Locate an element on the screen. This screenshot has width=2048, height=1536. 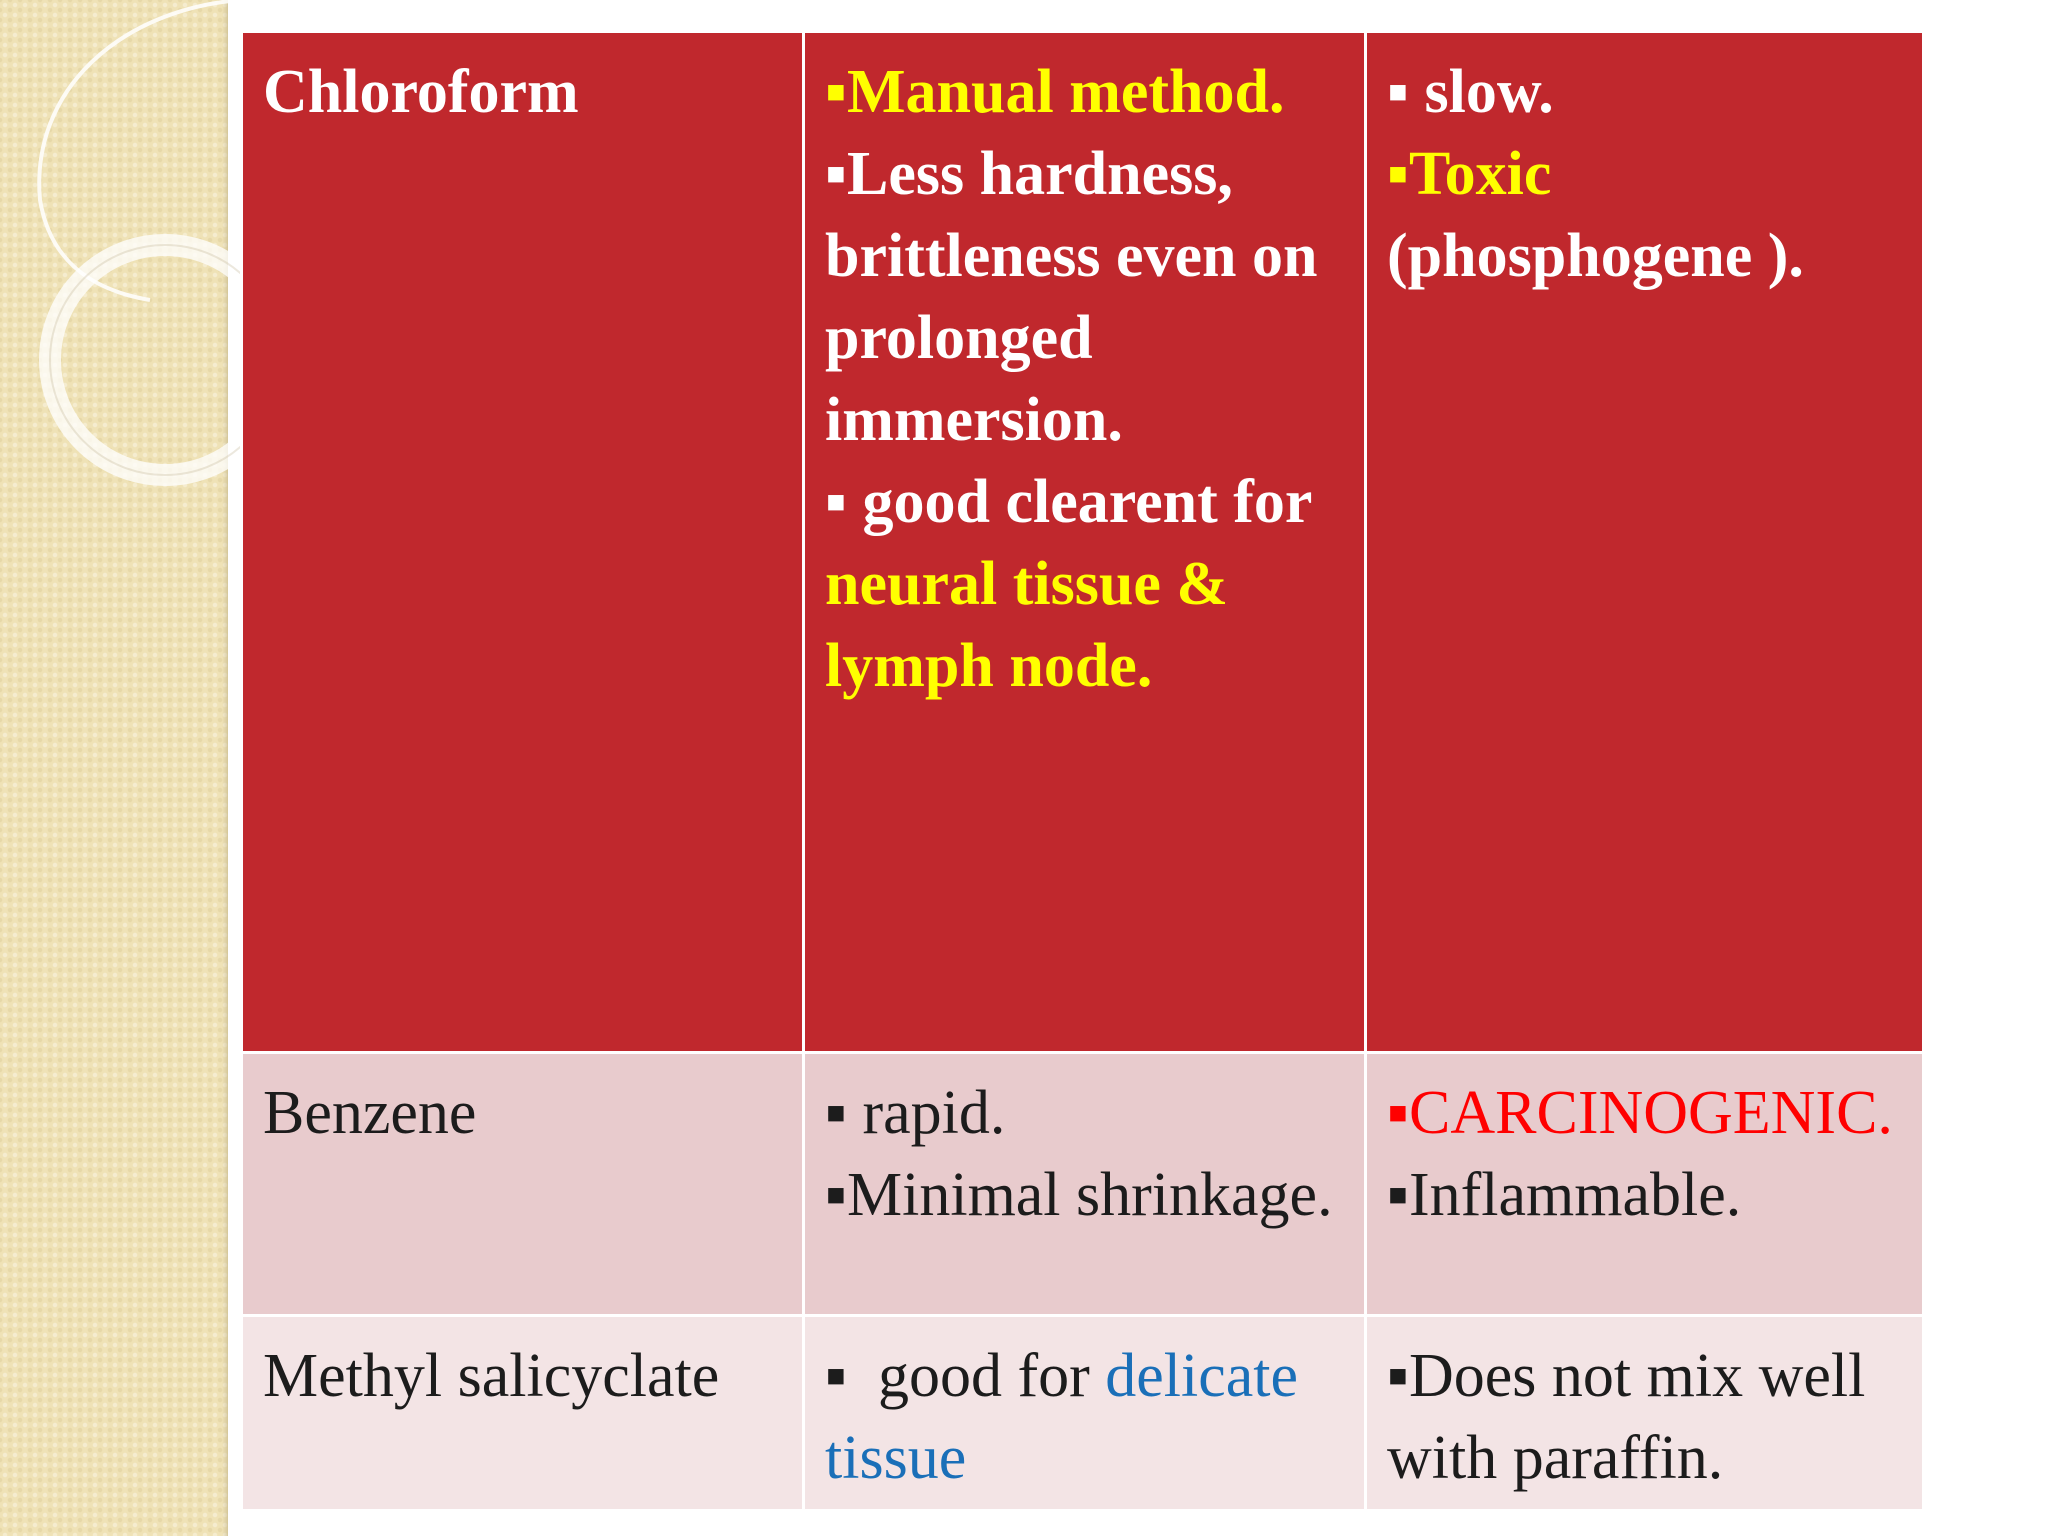
highlighted-text: delicate tissue is located at coordinates (1062, 1417).